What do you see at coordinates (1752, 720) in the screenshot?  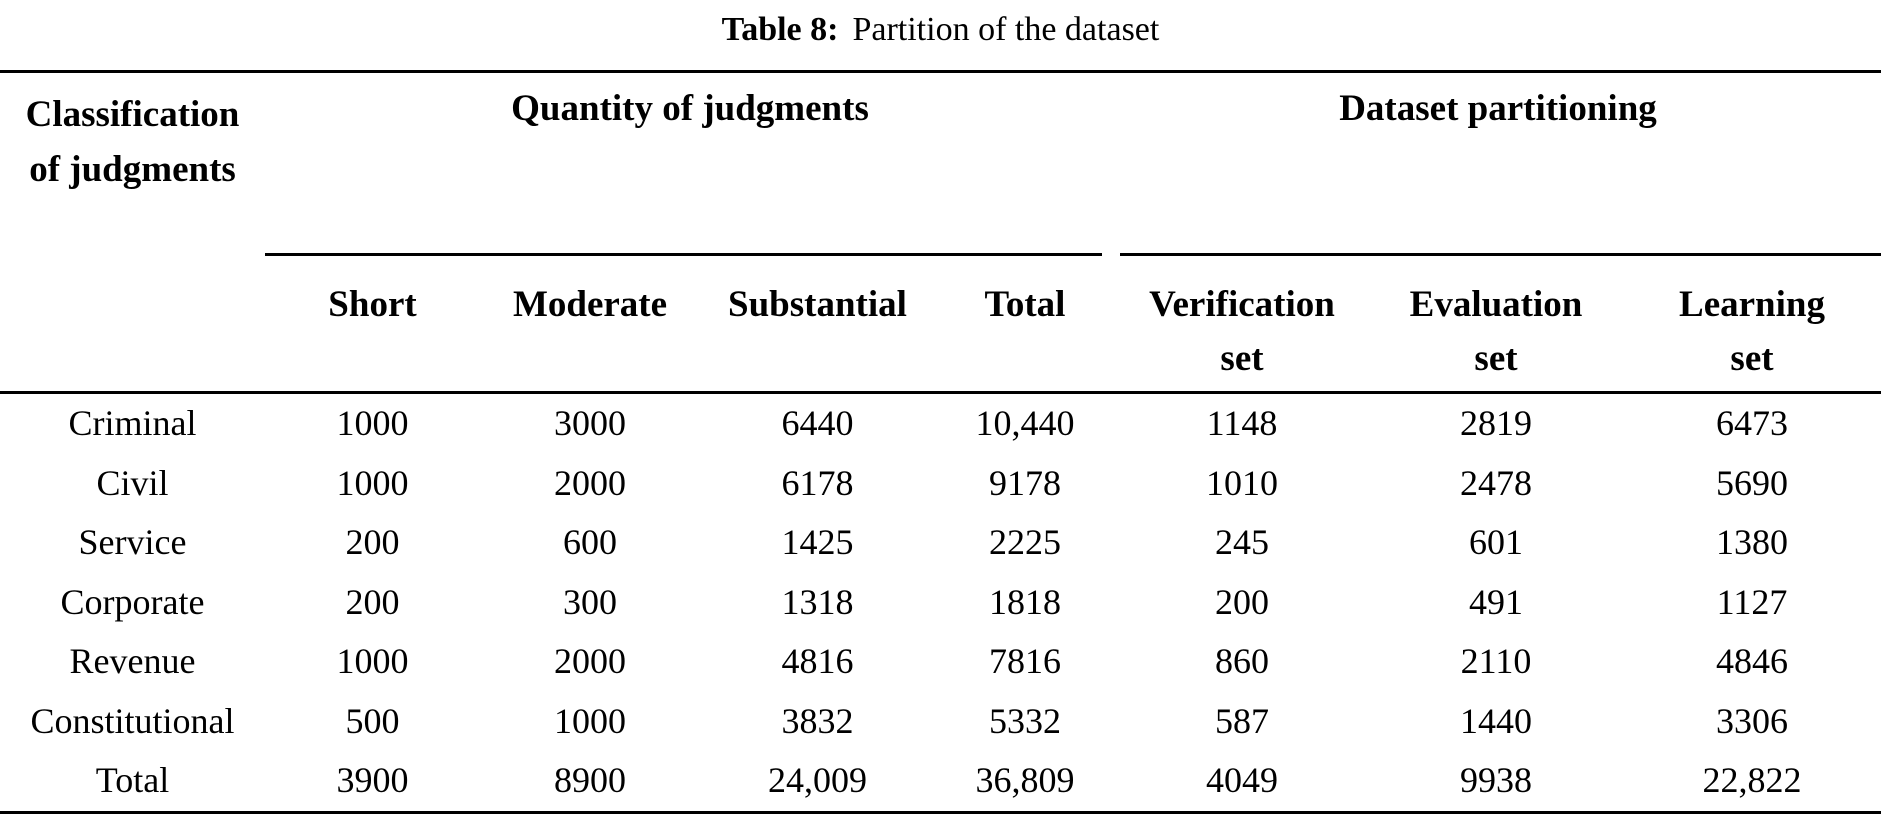 I see `cell: 3306` at bounding box center [1752, 720].